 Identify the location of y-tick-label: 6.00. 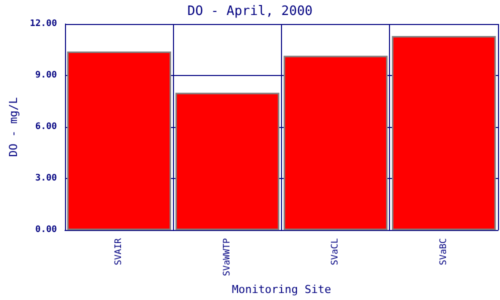
(46, 127).